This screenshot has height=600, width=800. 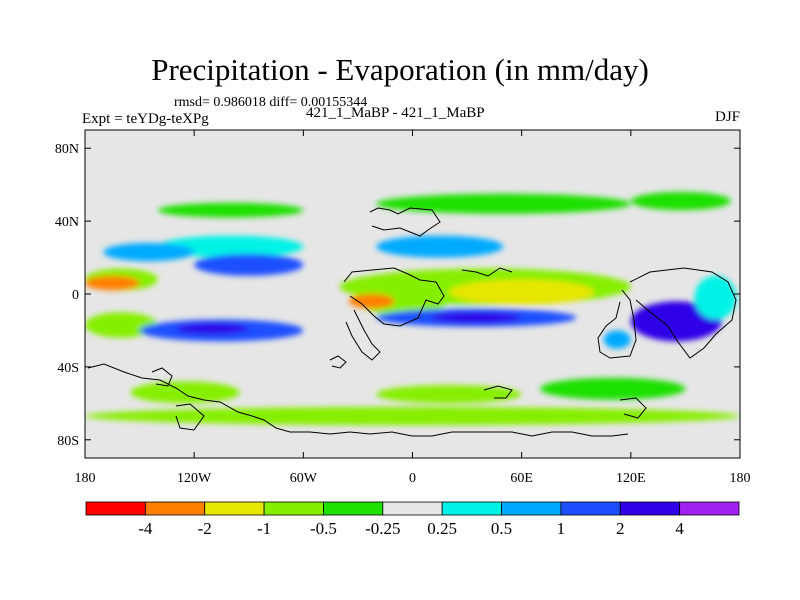 What do you see at coordinates (561, 528) in the screenshot?
I see `colorbar-label-7: 1` at bounding box center [561, 528].